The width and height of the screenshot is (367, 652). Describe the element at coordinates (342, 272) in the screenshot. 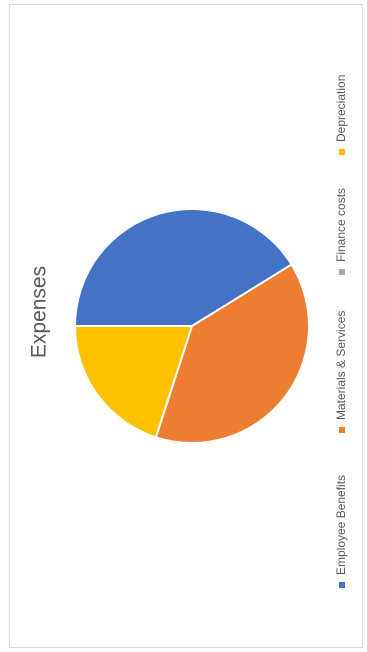

I see `legend-swatch-finance-costs` at that location.